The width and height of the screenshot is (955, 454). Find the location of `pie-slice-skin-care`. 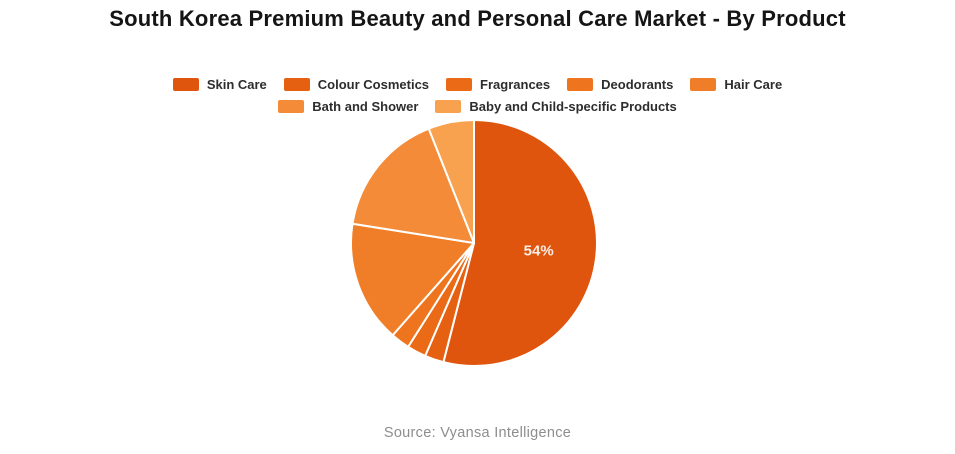

pie-slice-skin-care is located at coordinates (520, 243).